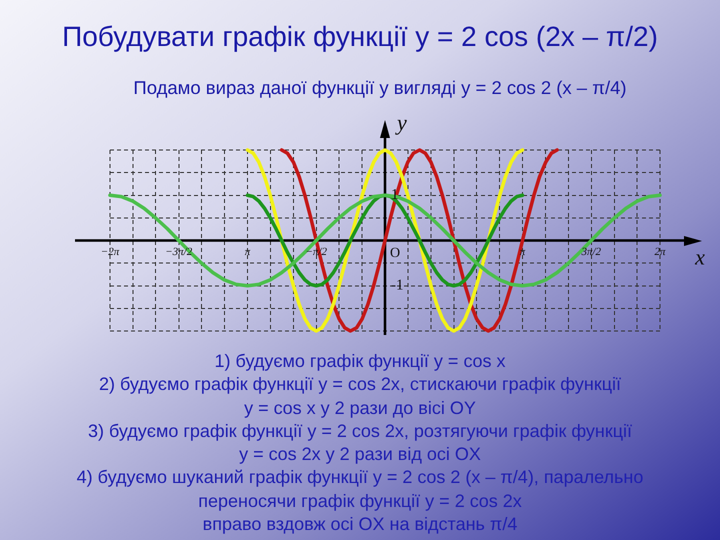 The image size is (720, 540). Describe the element at coordinates (395, 254) in the screenshot. I see `annotation: O` at that location.